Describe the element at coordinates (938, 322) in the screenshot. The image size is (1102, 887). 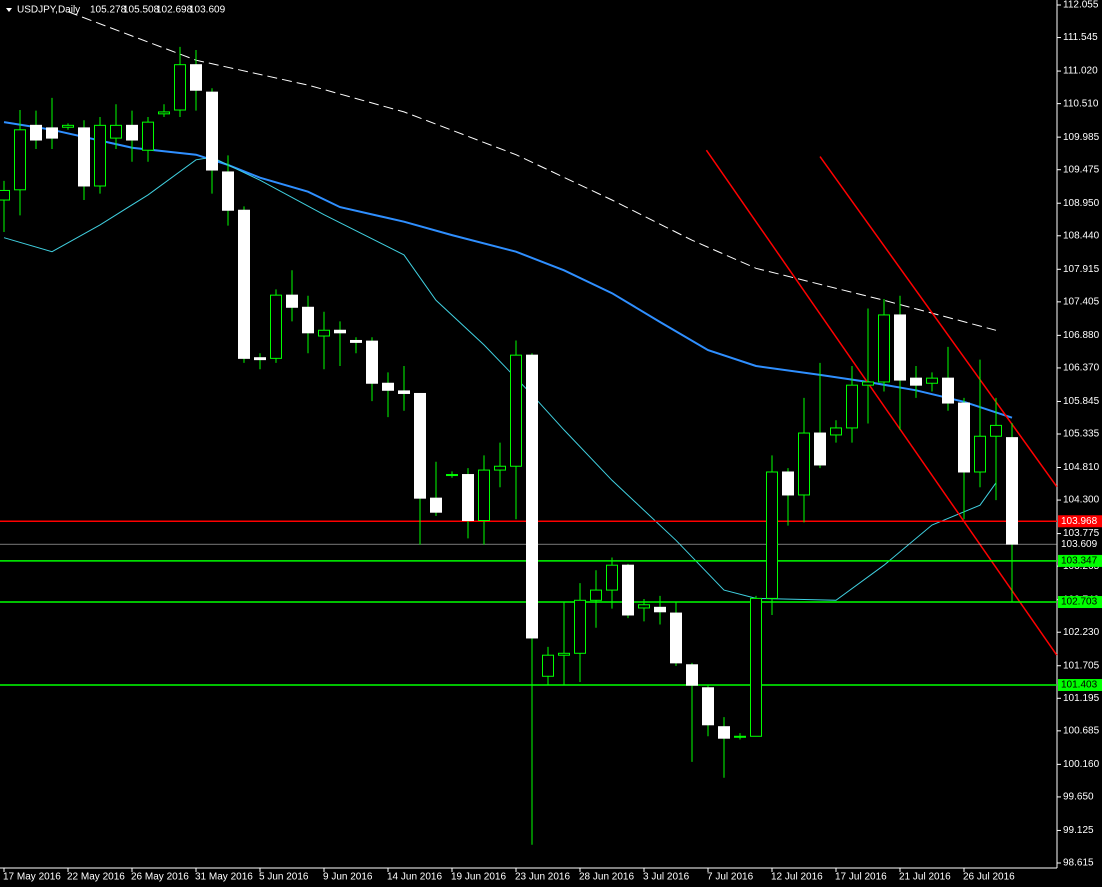
I see `overlay-line` at that location.